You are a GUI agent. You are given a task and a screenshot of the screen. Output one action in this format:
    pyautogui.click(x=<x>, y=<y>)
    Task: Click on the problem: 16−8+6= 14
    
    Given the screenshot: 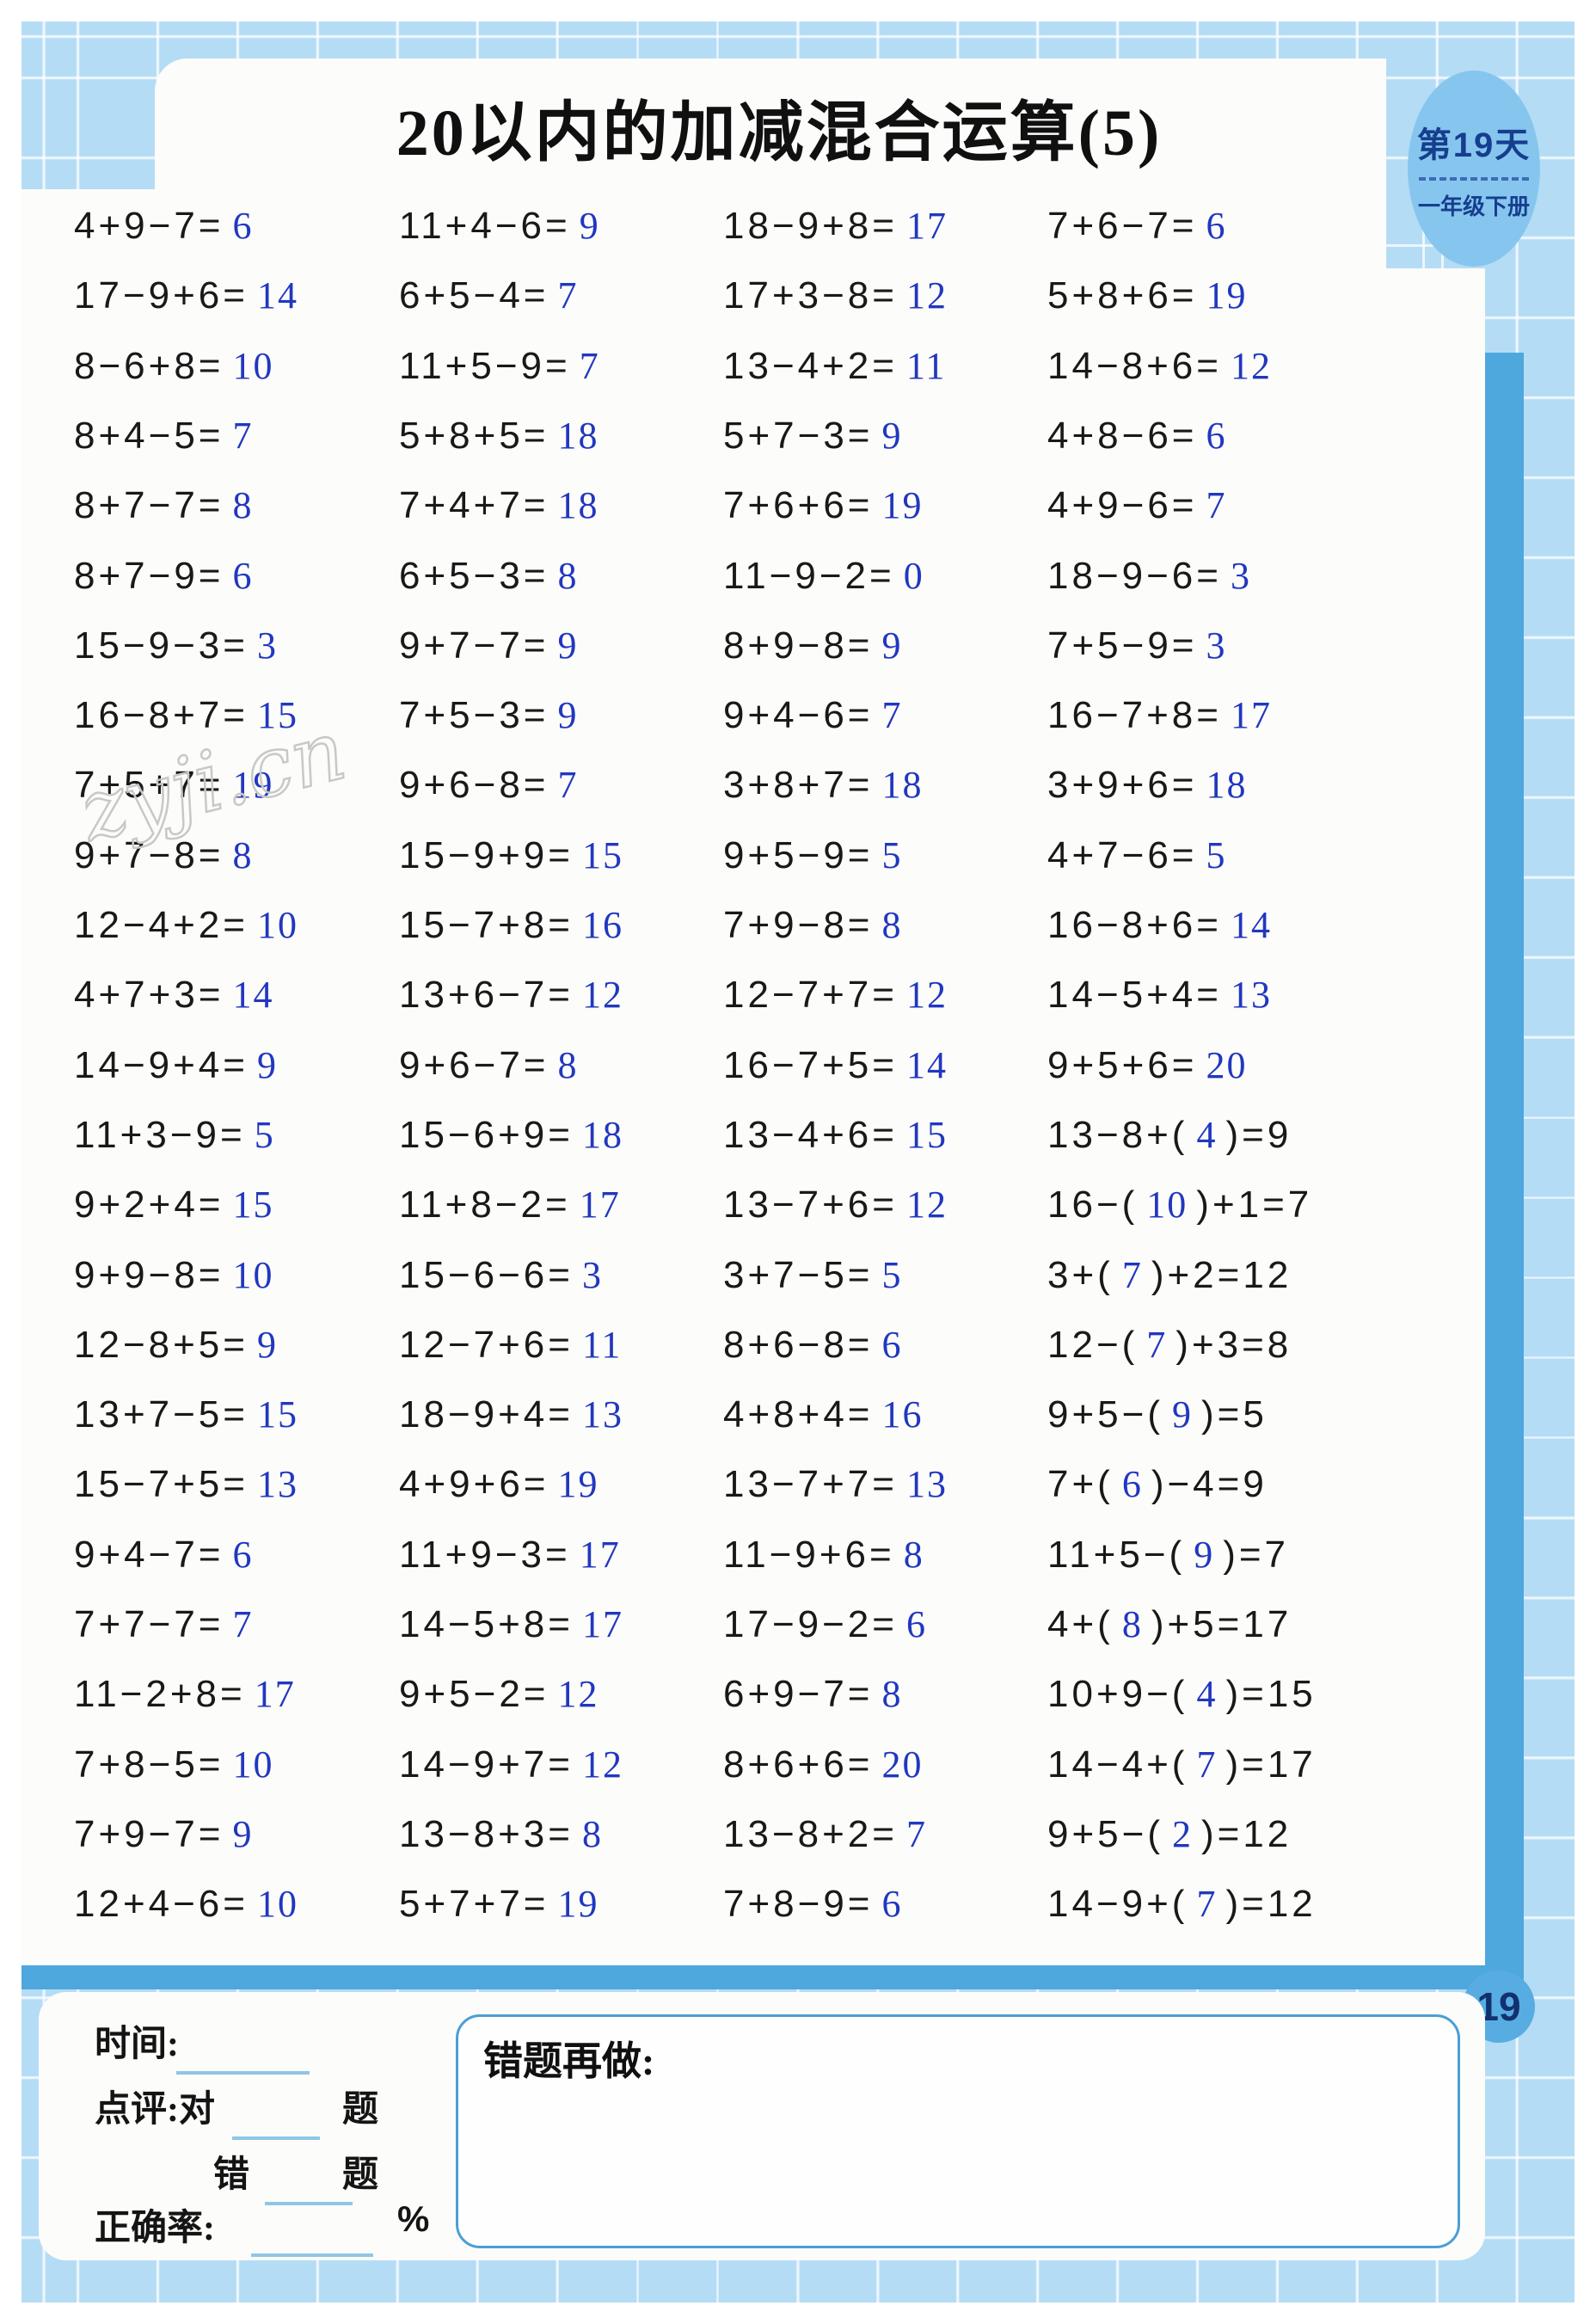 What is the action you would take?
    pyautogui.click(x=1163, y=926)
    